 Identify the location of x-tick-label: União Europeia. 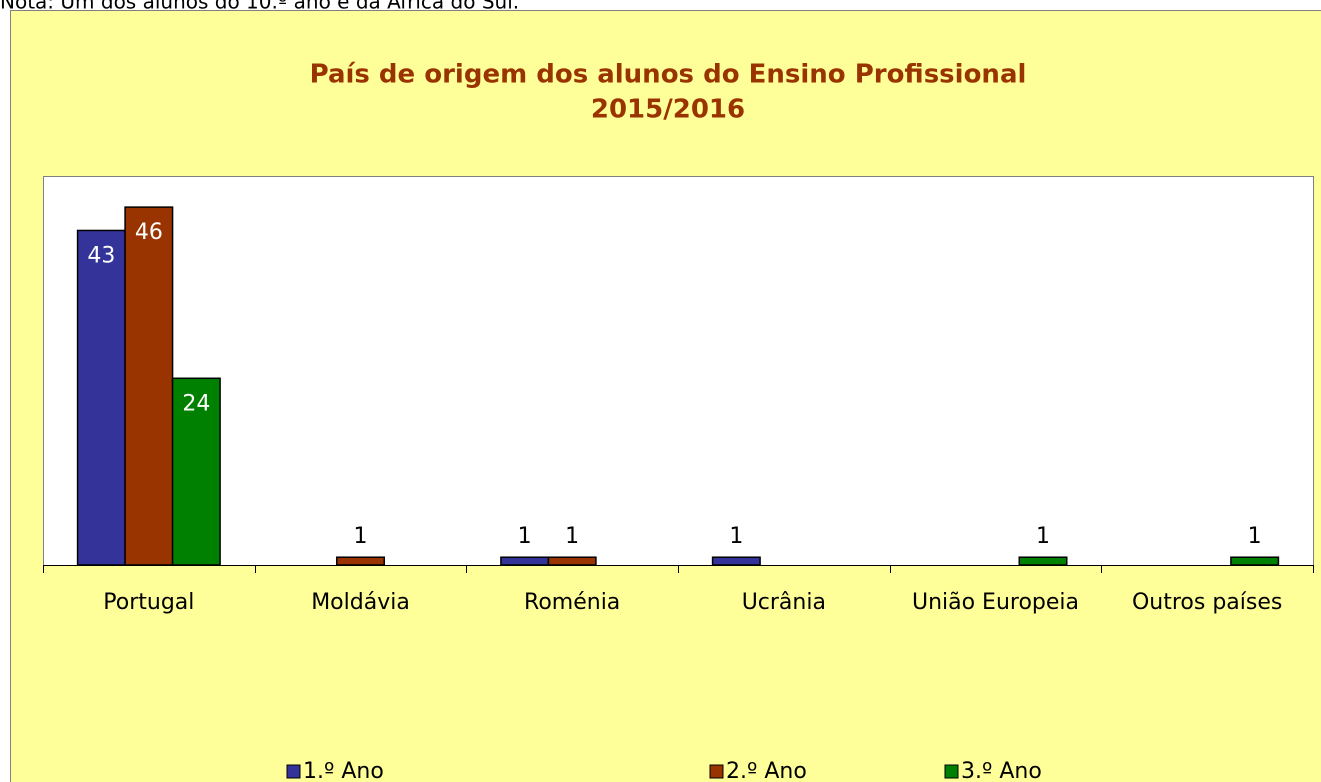
(995, 602).